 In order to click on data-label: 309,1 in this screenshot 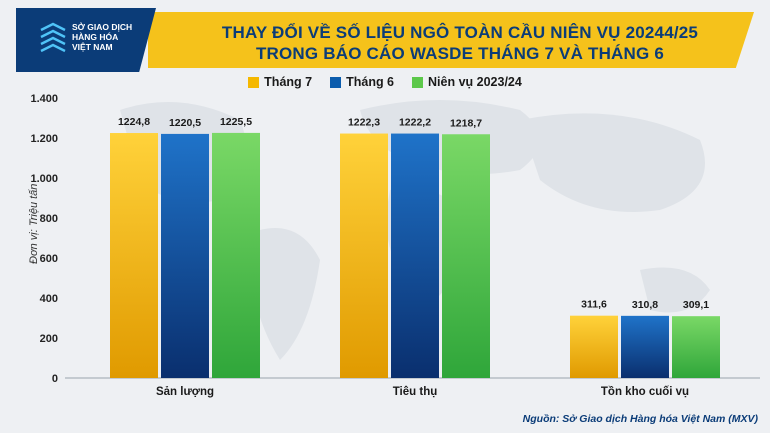, I will do `click(696, 305)`.